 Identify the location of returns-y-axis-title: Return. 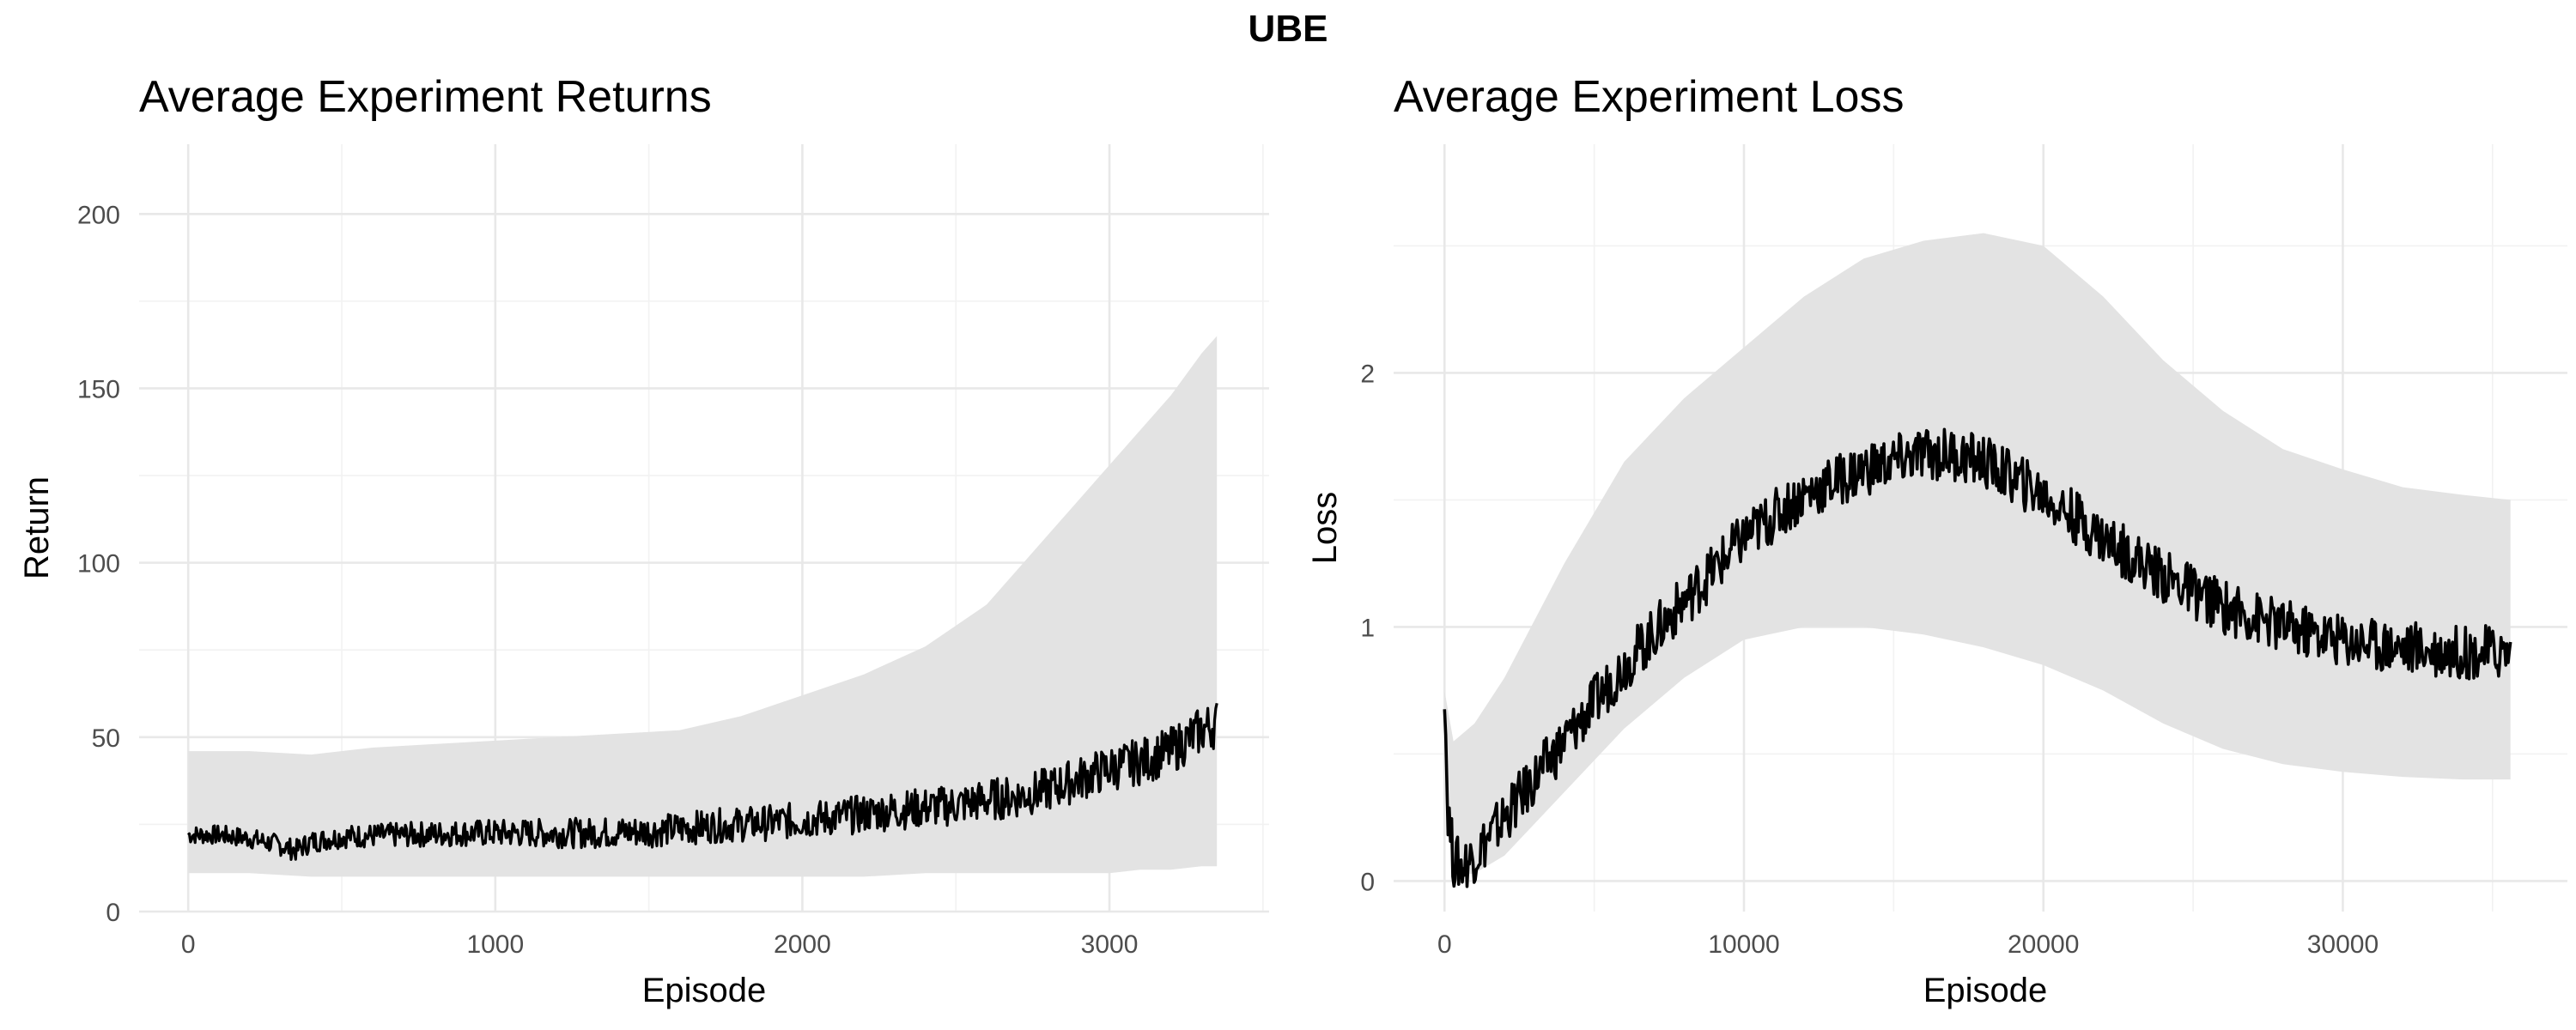
(37, 527).